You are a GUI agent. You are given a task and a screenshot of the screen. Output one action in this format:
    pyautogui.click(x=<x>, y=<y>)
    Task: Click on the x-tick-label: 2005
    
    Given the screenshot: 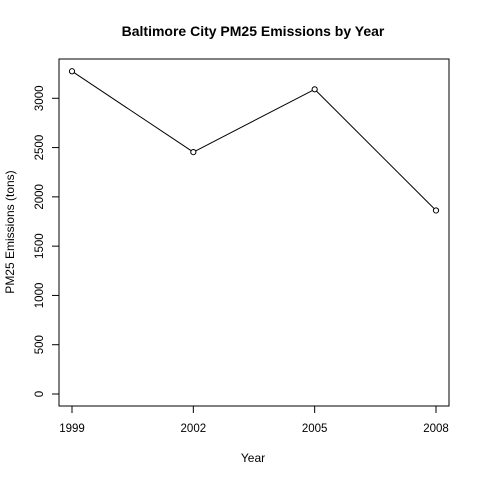 What is the action you would take?
    pyautogui.click(x=315, y=429)
    